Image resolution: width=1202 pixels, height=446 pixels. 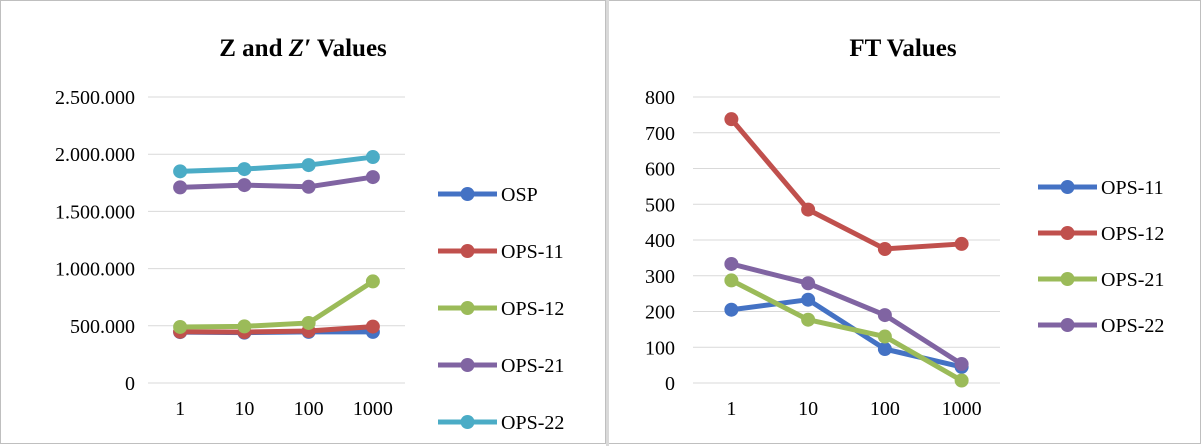 What do you see at coordinates (607, 223) in the screenshot?
I see `chart-divider` at bounding box center [607, 223].